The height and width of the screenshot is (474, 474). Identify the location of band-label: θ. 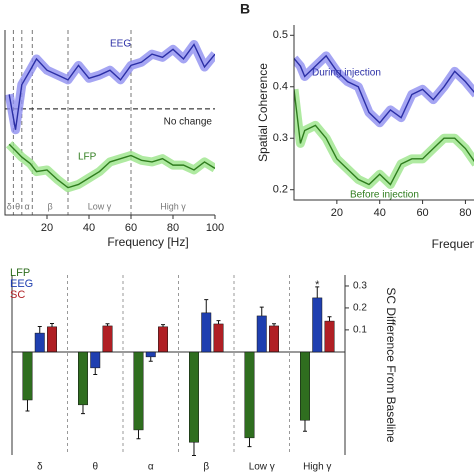
(17, 206).